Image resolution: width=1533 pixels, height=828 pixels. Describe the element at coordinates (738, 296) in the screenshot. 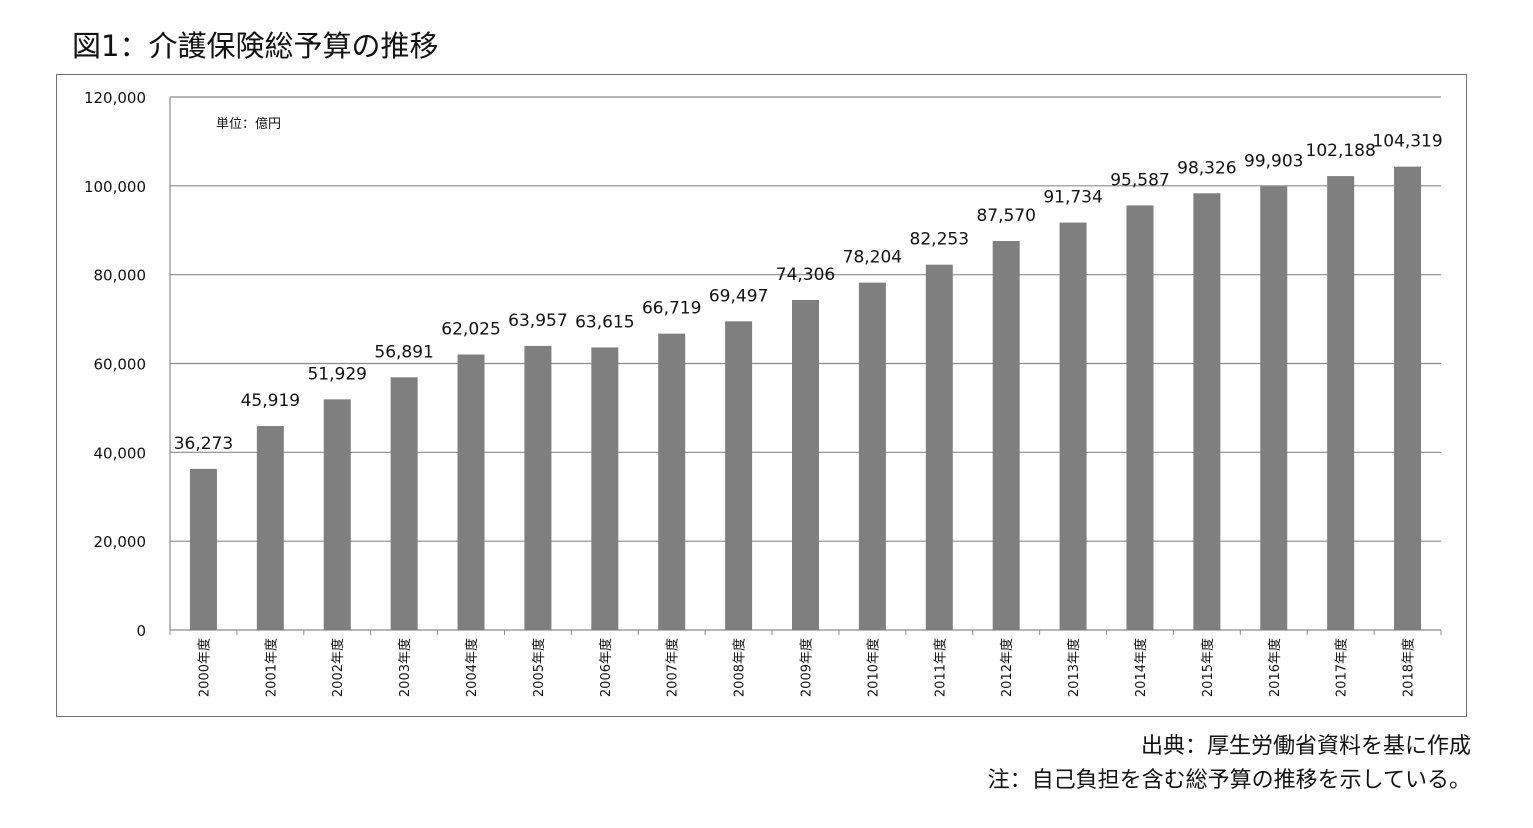

I see `data-label: 69,497` at that location.